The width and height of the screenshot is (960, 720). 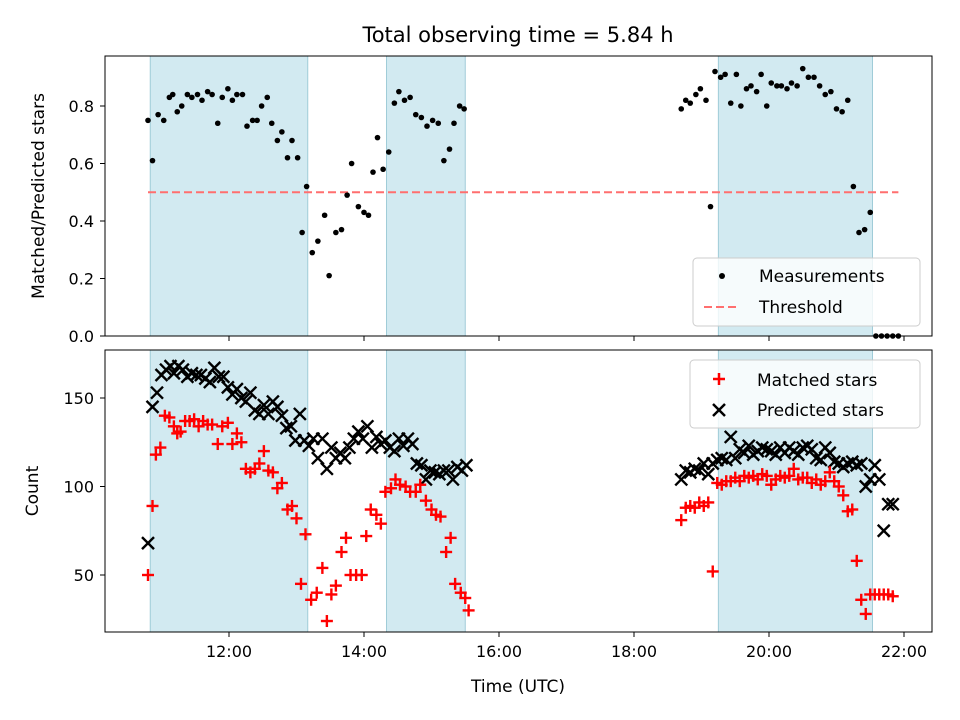 What do you see at coordinates (820, 411) in the screenshot?
I see `predicted-stars-legend-label: Predicted stars` at bounding box center [820, 411].